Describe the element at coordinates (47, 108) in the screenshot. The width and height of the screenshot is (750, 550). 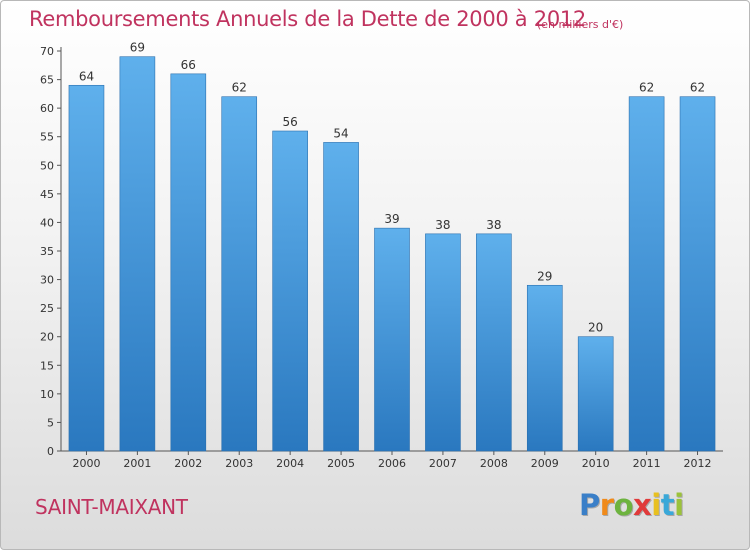
I see `y-tick-label: 60` at that location.